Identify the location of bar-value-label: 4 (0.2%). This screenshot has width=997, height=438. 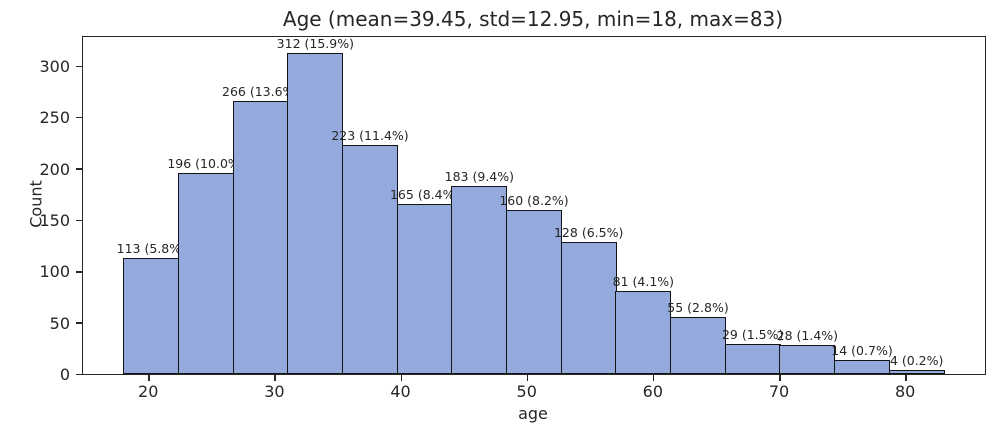
(916, 360).